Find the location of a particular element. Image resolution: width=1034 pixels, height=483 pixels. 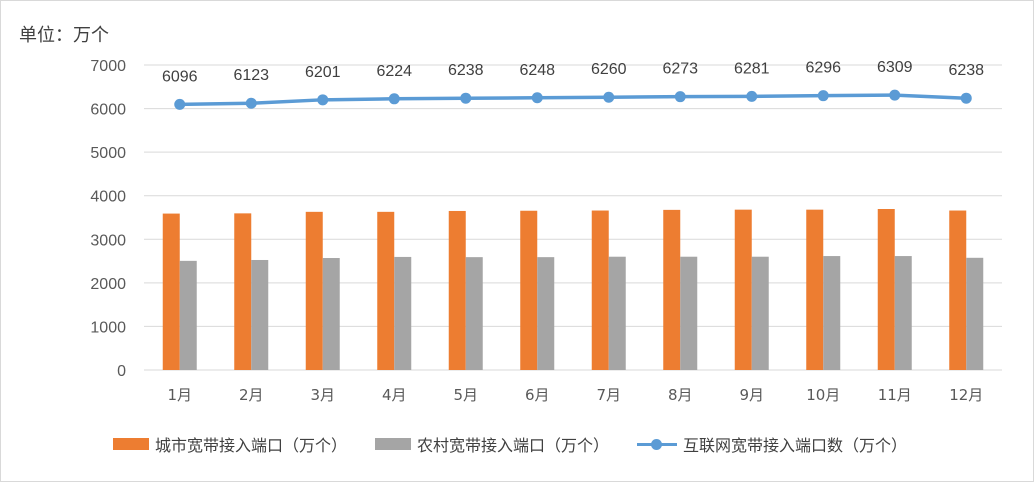

data-label-total: 6309 is located at coordinates (895, 67).